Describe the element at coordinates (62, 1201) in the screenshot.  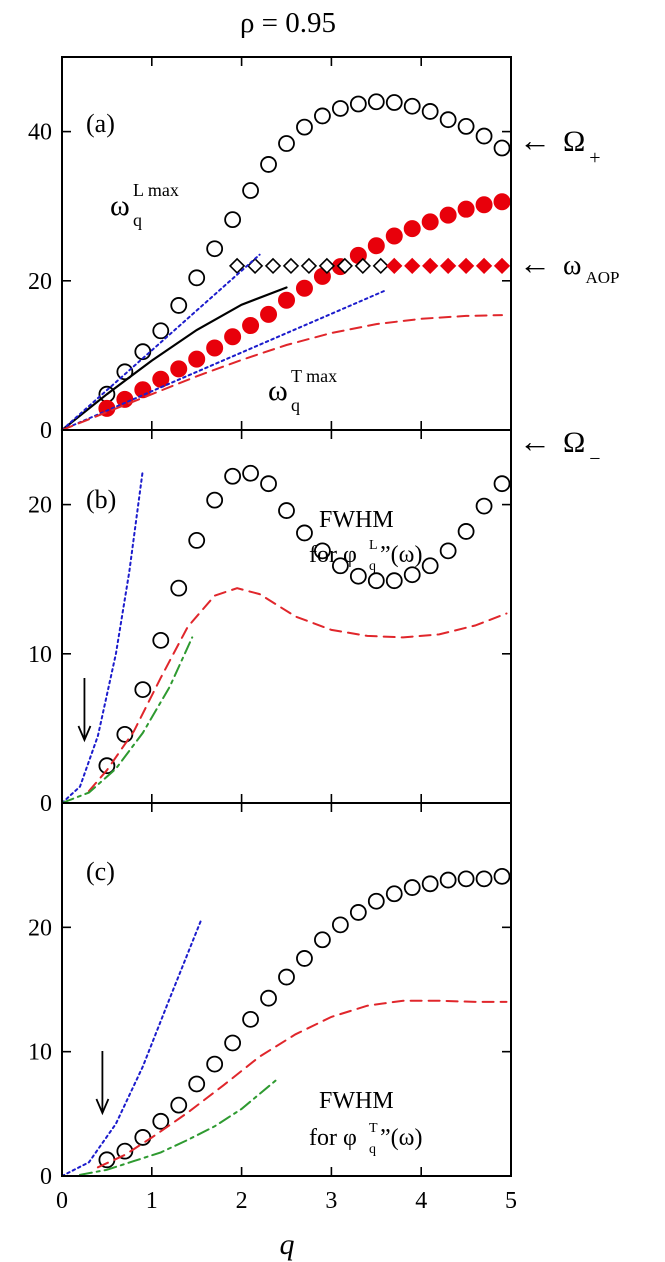
I see `x-tick-label-0: 0` at that location.